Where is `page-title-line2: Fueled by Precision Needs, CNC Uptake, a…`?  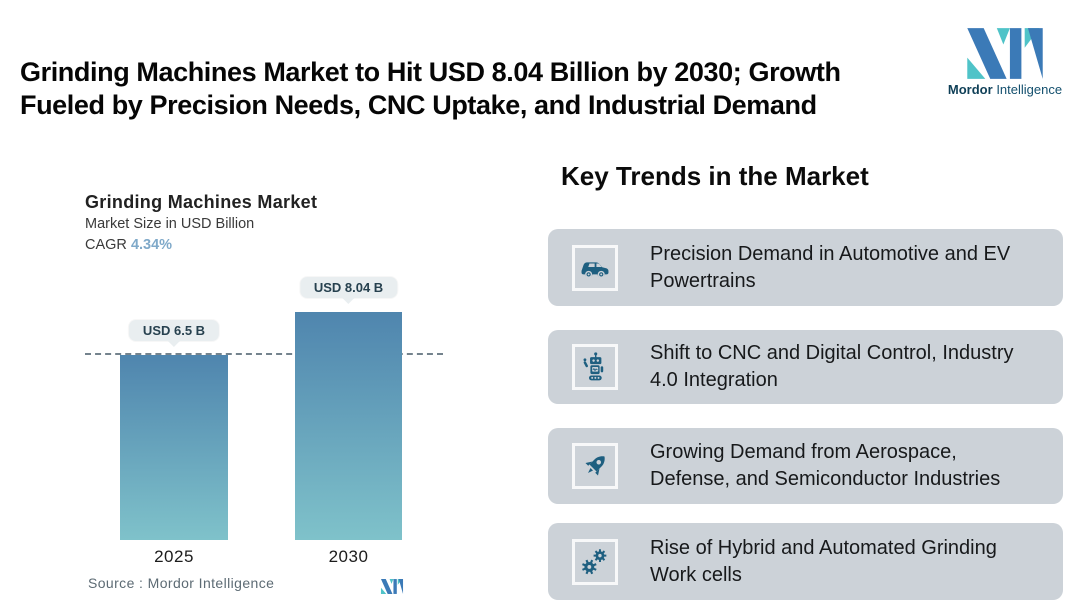 page-title-line2: Fueled by Precision Needs, CNC Uptake, a… is located at coordinates (418, 105).